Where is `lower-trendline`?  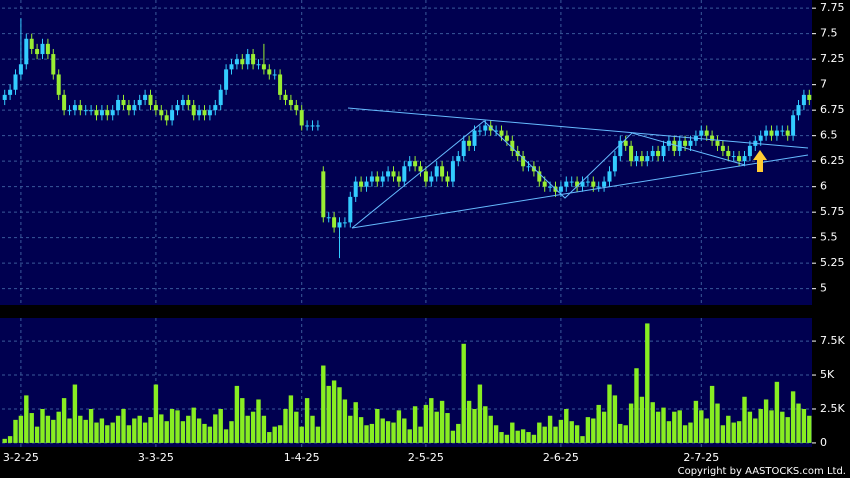 lower-trendline is located at coordinates (580, 191).